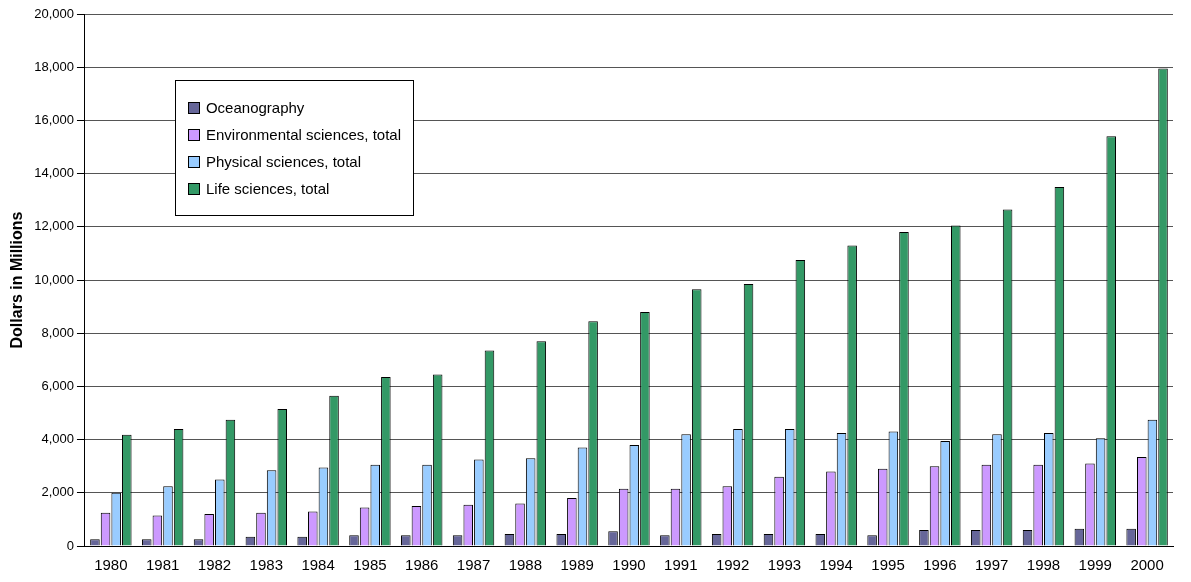 This screenshot has width=1191, height=582. I want to click on y-axis-title: Dollars in Millions, so click(17, 280).